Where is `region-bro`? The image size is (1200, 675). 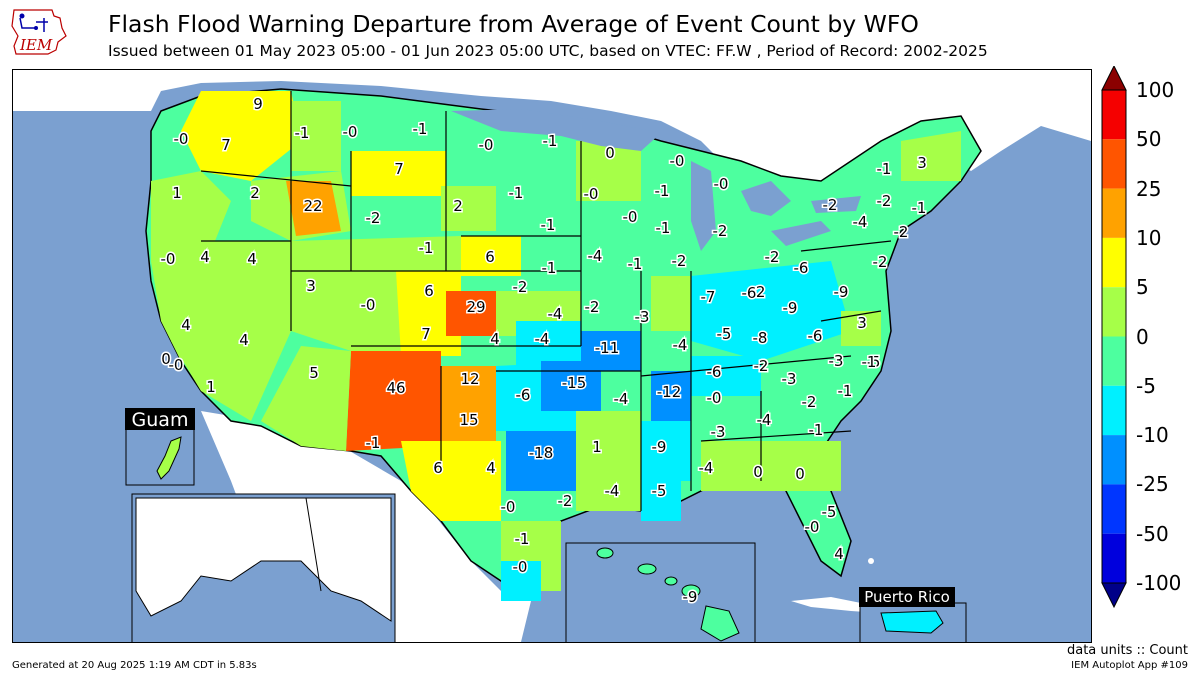 region-bro is located at coordinates (521, 581).